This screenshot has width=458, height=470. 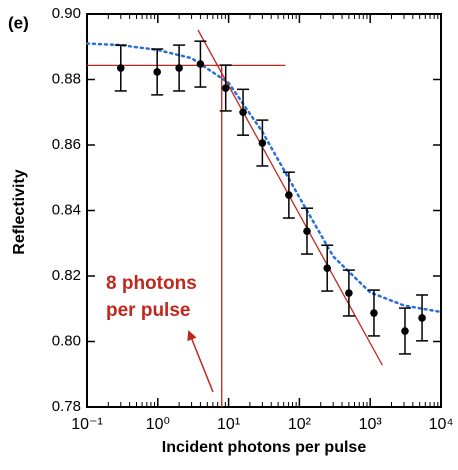 What do you see at coordinates (66, 144) in the screenshot?
I see `y-tick-label: 0.86` at bounding box center [66, 144].